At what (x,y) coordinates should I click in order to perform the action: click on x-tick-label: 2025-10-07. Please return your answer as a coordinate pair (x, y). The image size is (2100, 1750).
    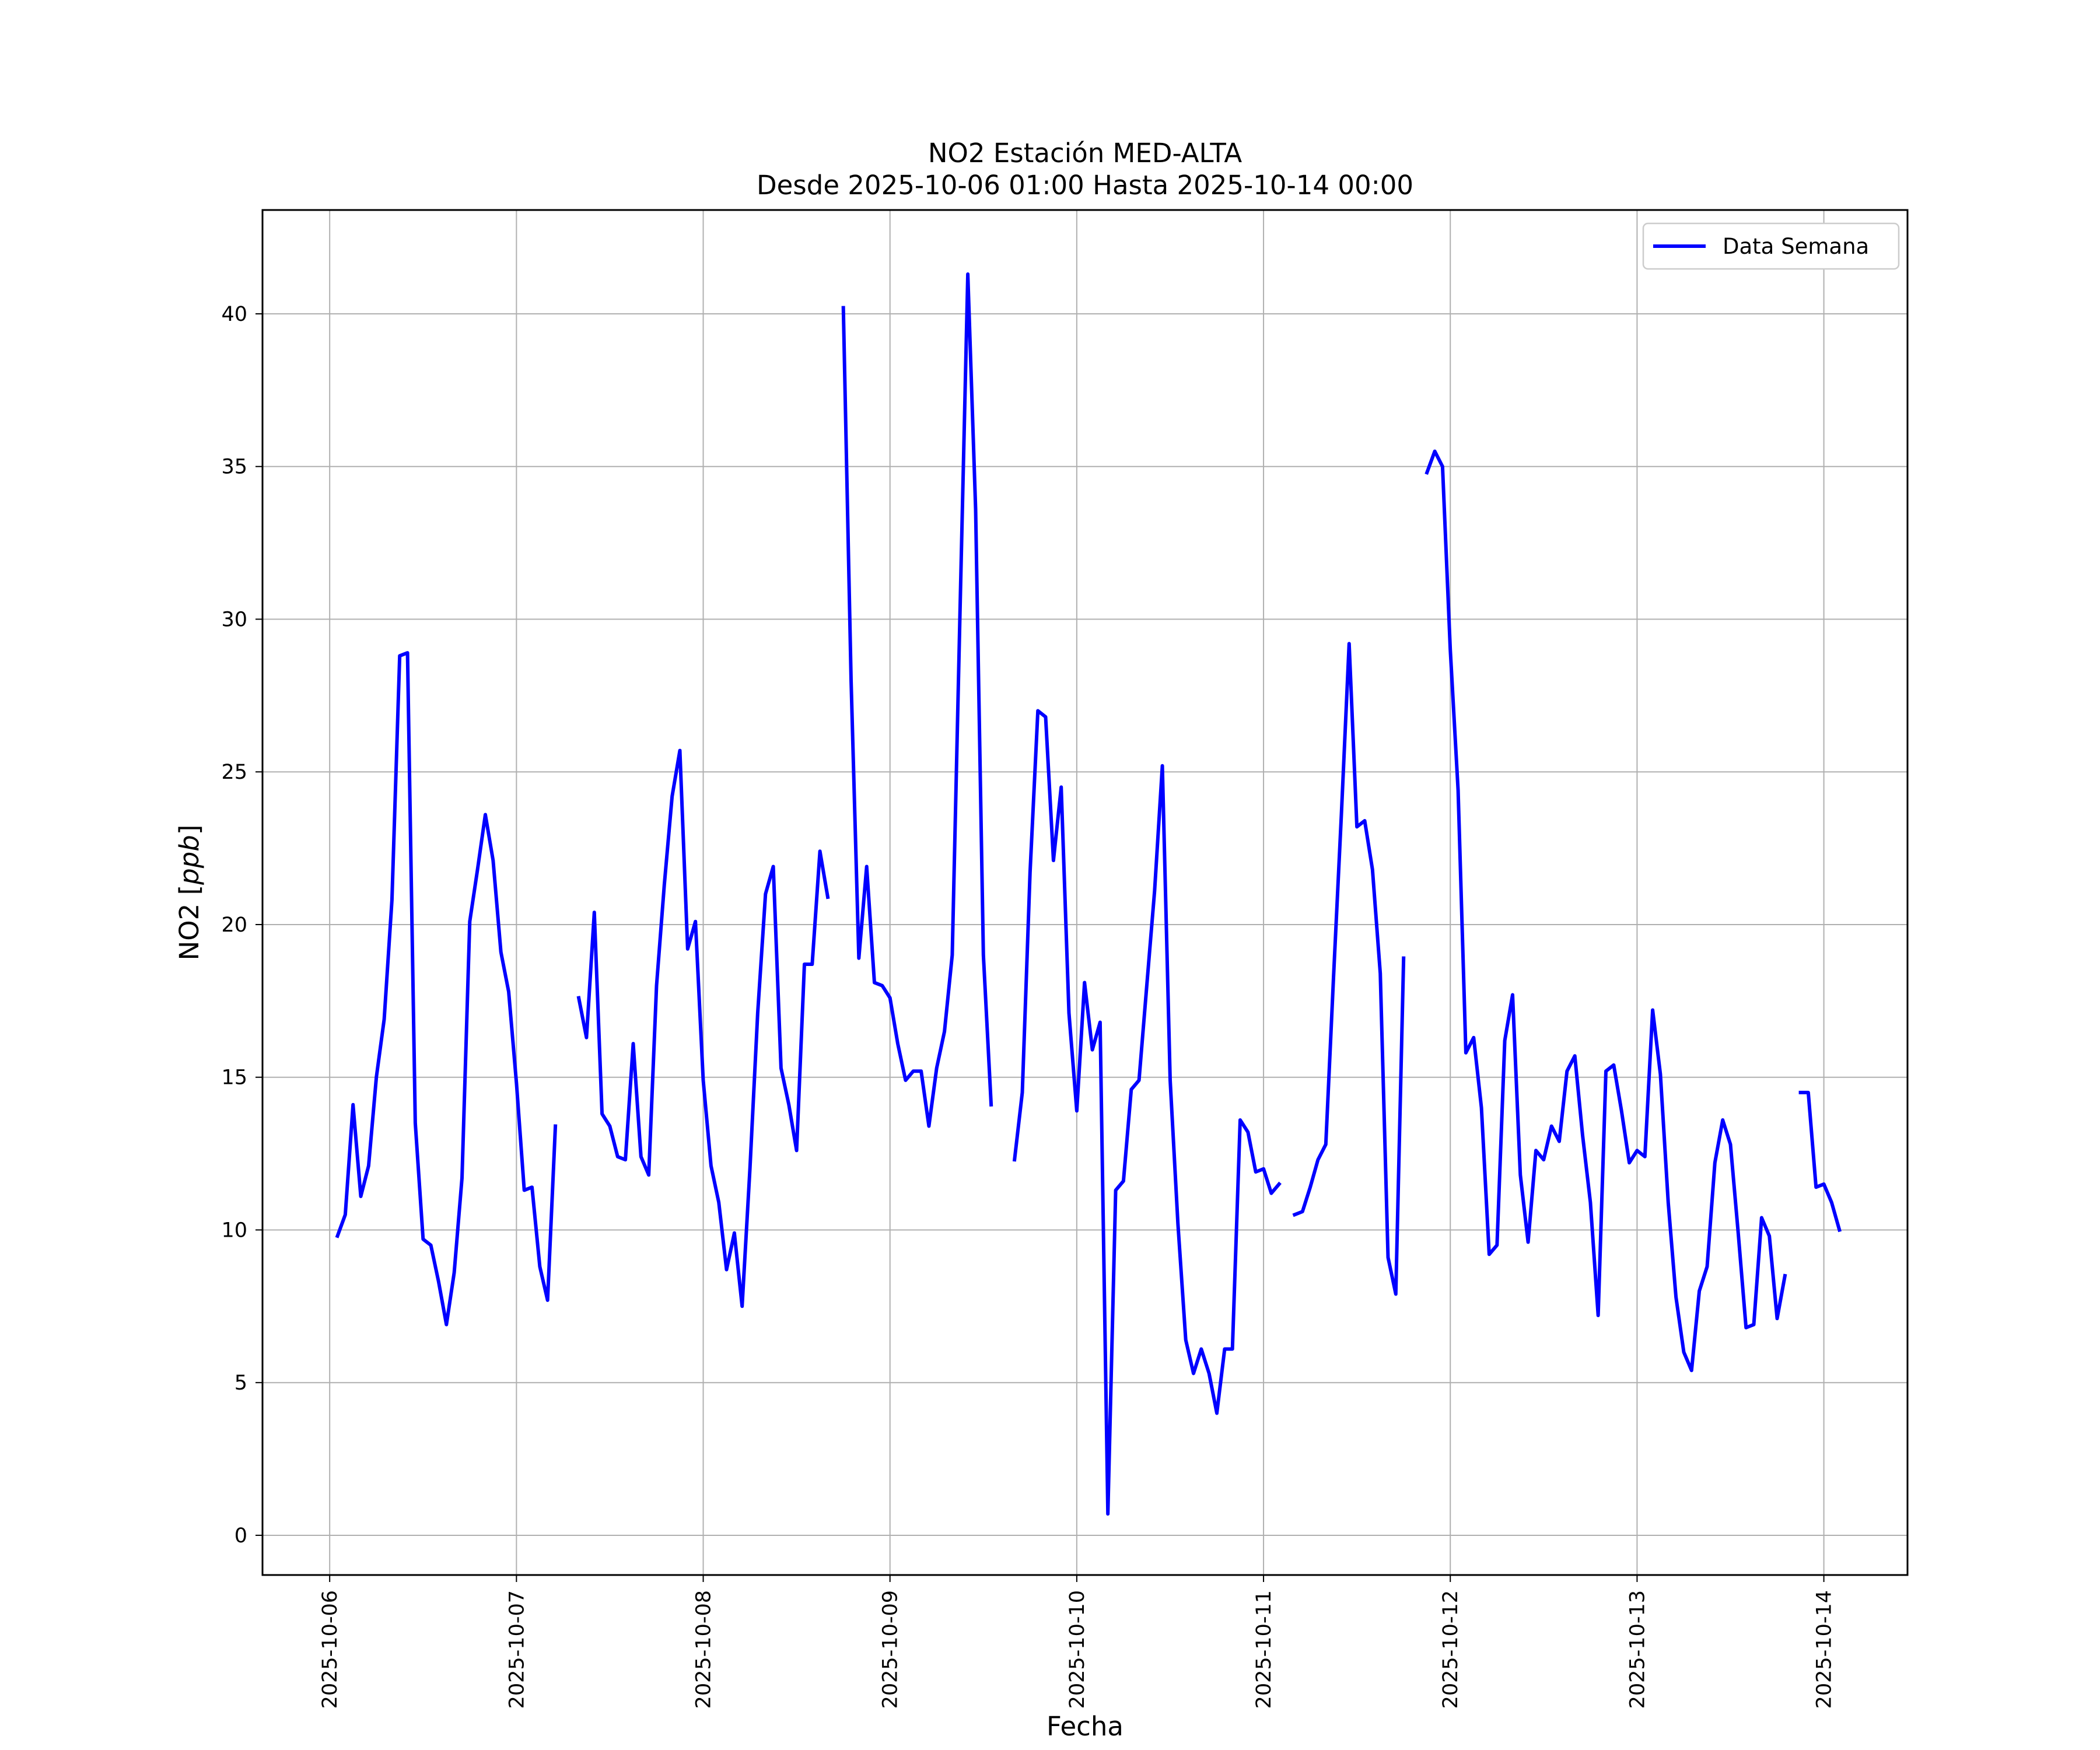
    Looking at the image, I should click on (516, 1650).